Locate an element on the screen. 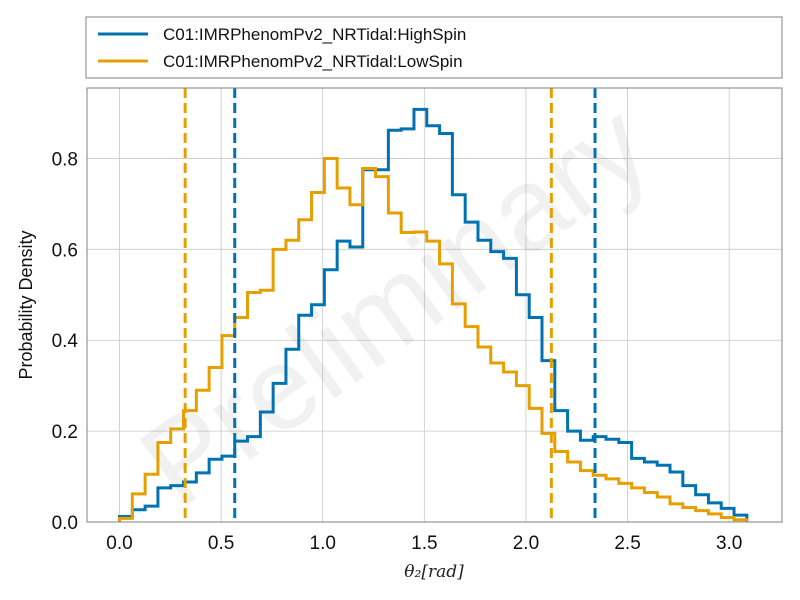 The image size is (800, 600). x-tick-label-2: 1.0 is located at coordinates (323, 543).